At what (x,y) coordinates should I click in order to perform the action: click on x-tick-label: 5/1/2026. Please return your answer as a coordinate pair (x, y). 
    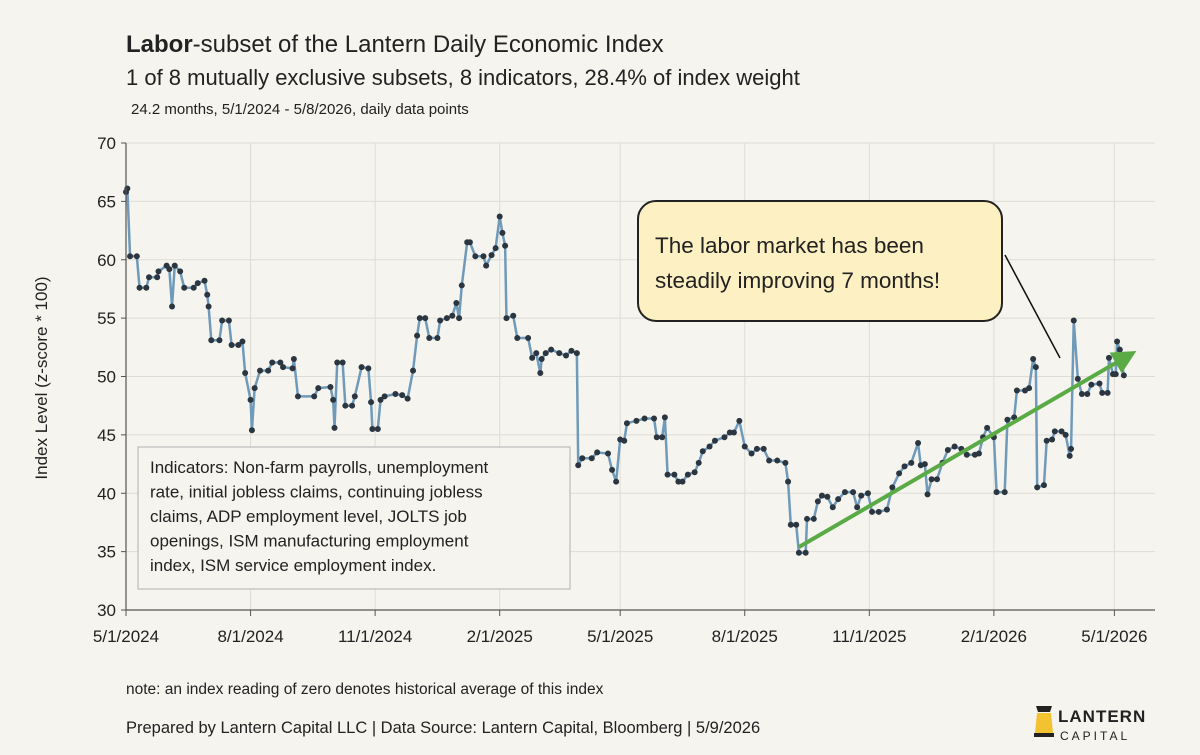
    Looking at the image, I should click on (1114, 636).